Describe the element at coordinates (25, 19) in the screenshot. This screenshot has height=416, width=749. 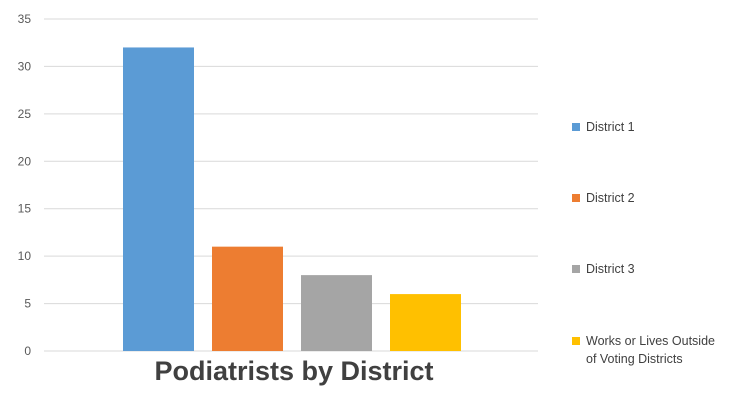
I see `y-tick-label: 35` at that location.